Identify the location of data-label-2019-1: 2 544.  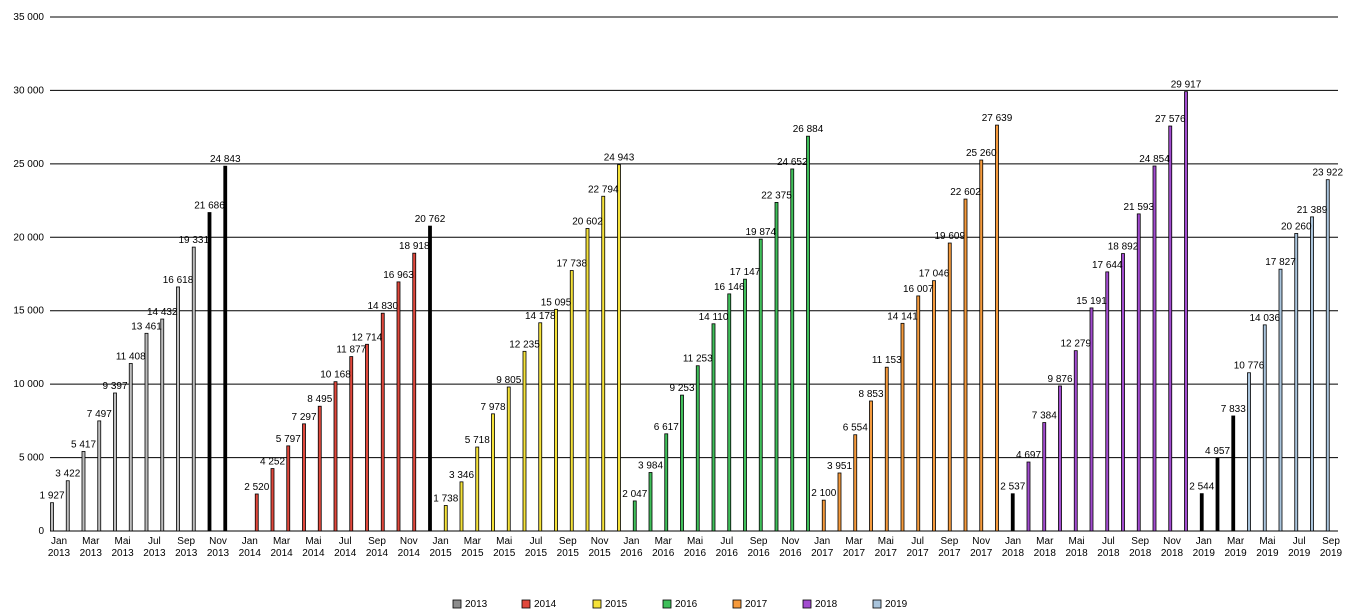
(1201, 487).